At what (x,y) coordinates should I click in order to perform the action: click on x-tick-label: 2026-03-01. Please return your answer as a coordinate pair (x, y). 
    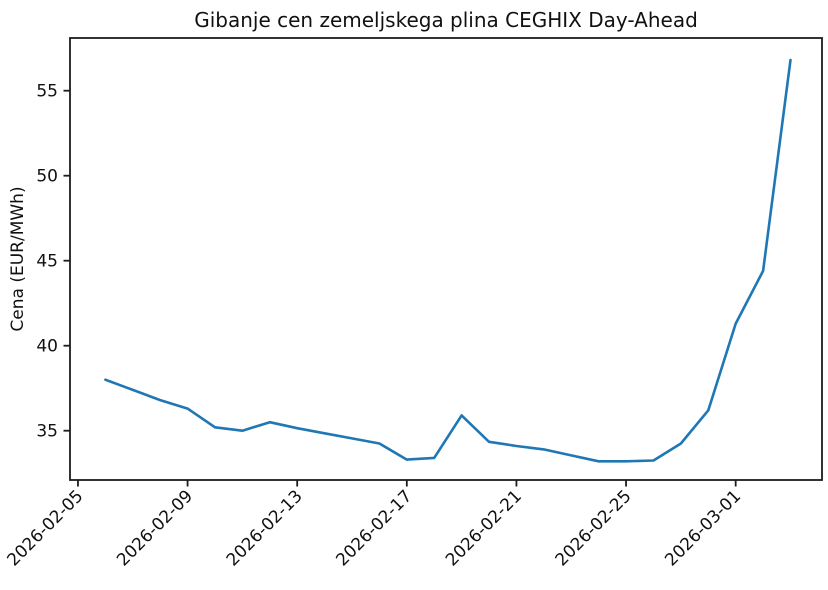
    Looking at the image, I should click on (703, 528).